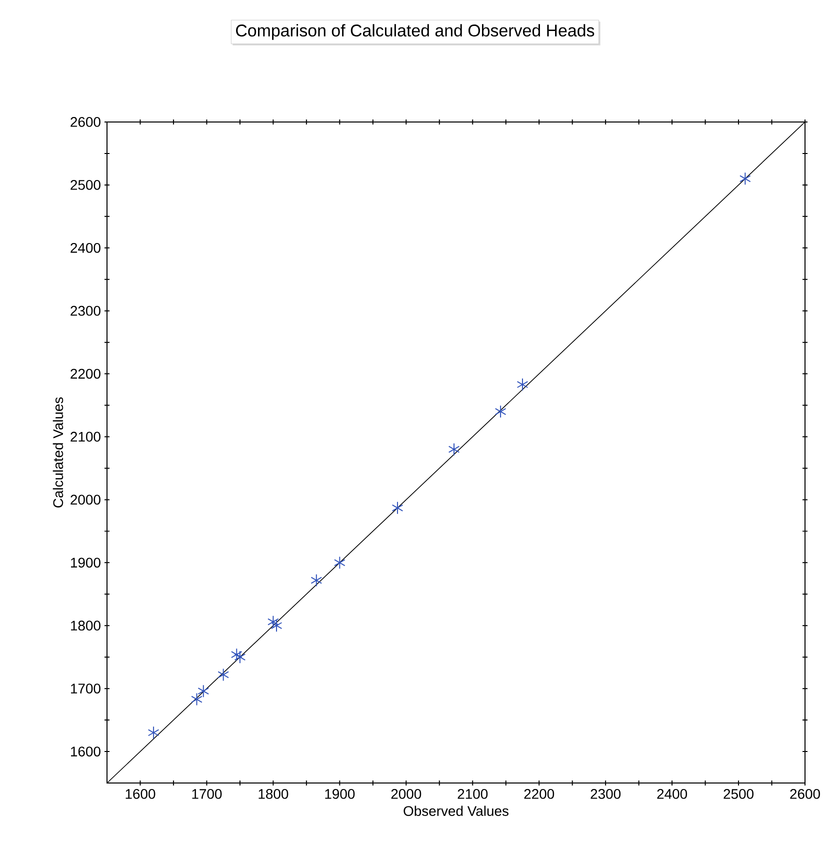  What do you see at coordinates (85, 247) in the screenshot?
I see `y-tick-label: 2400` at bounding box center [85, 247].